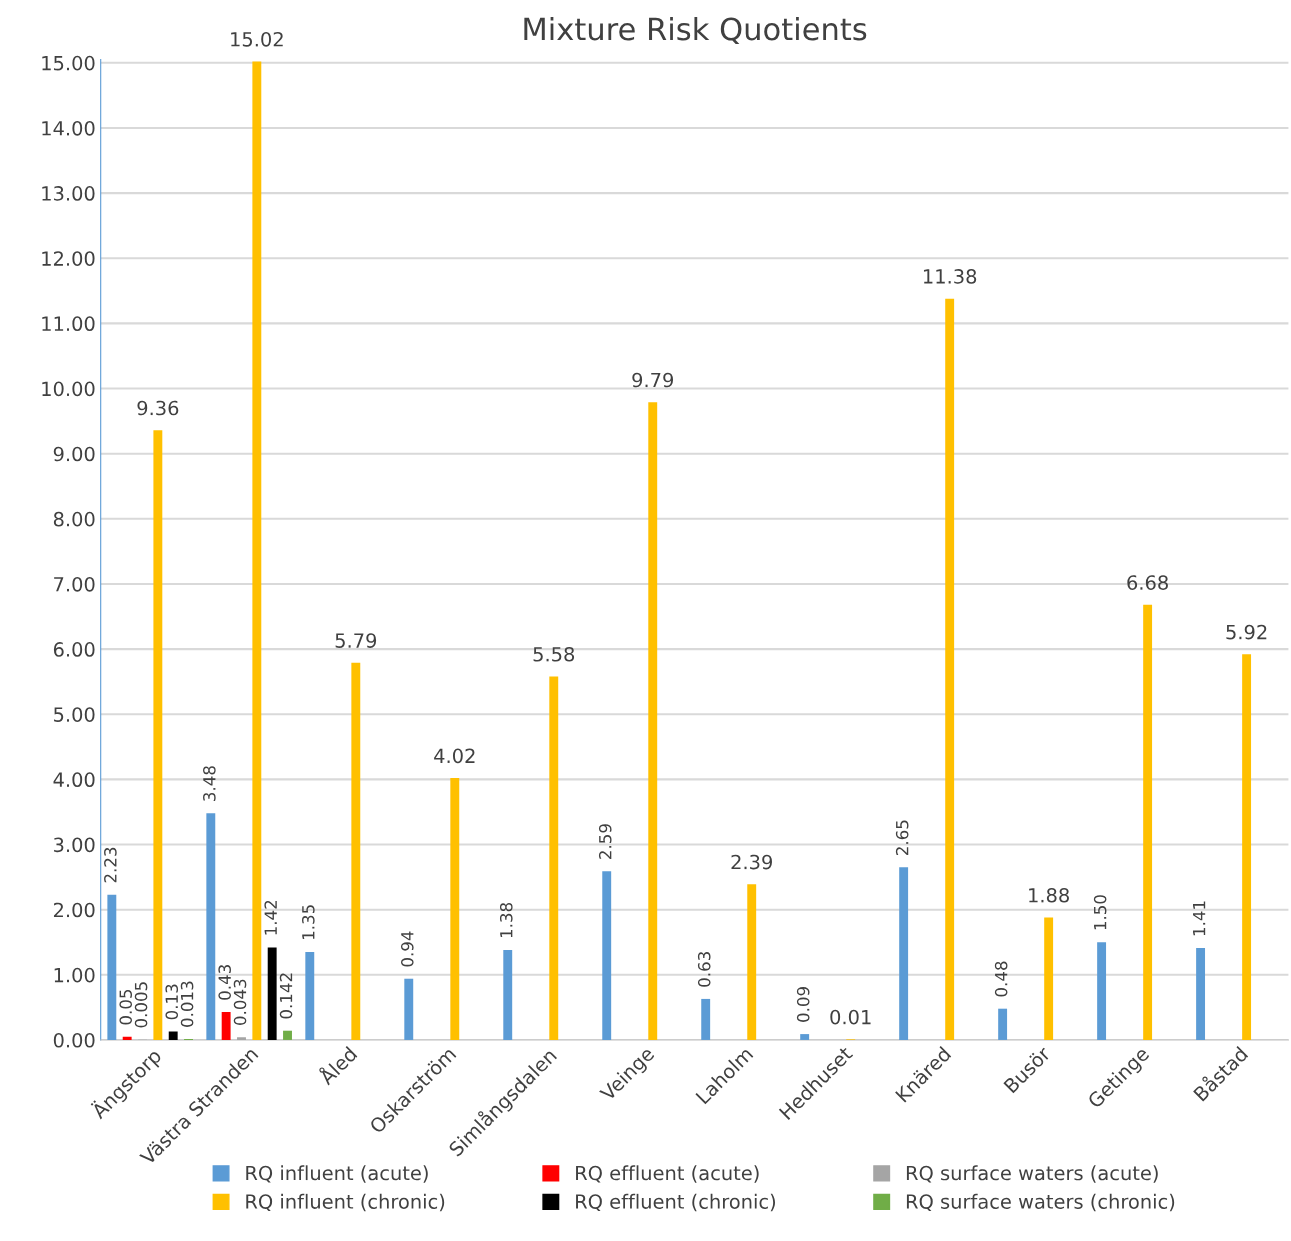 This screenshot has width=1291, height=1241. I want to click on y-tick-label: 1.00, so click(74, 975).